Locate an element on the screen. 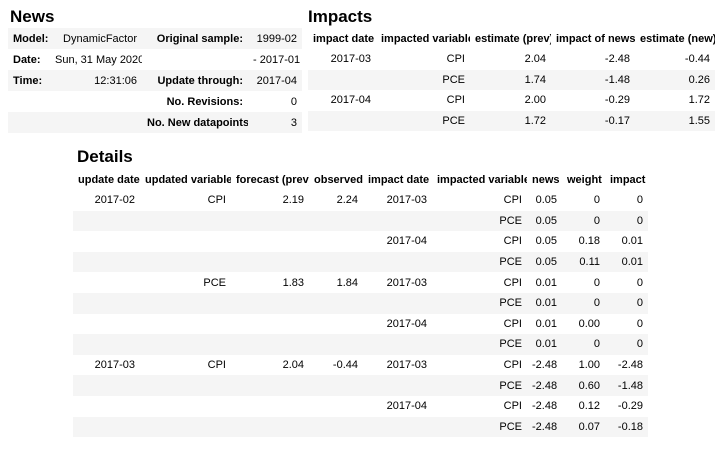 The width and height of the screenshot is (720, 450). cell: -2.48 is located at coordinates (545, 426).